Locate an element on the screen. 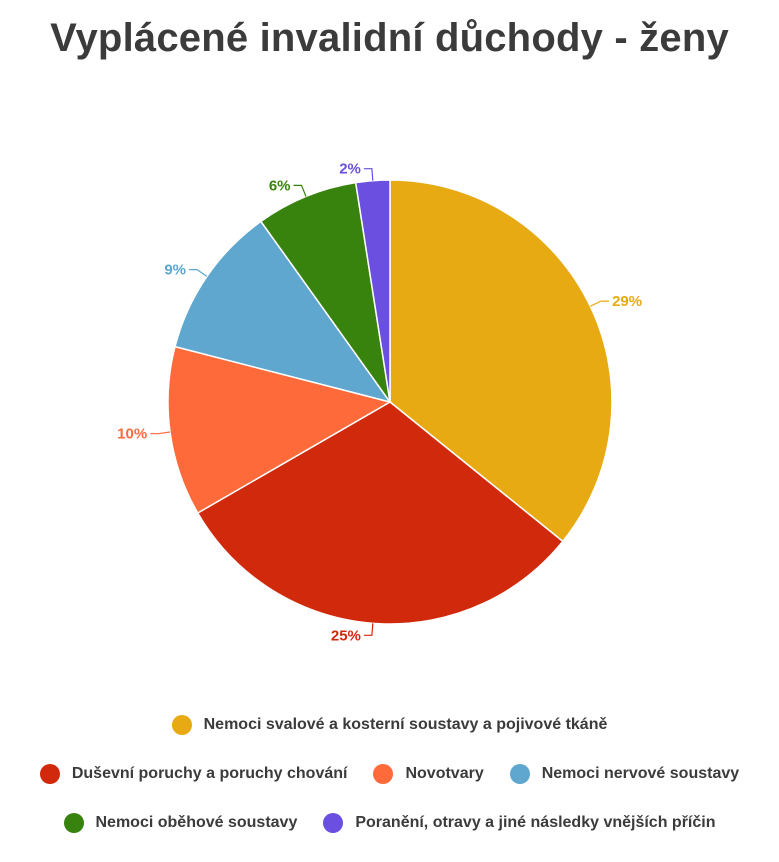 Image resolution: width=779 pixels, height=862 pixels. legend-swatch-nervous is located at coordinates (519, 774).